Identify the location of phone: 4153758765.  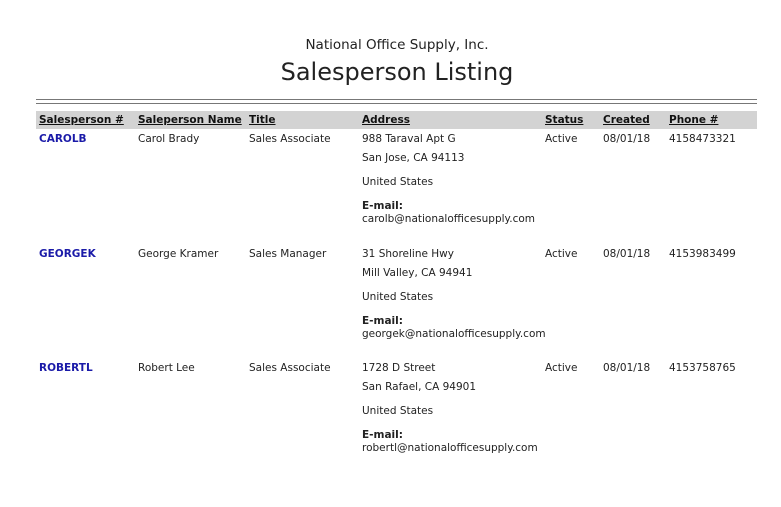
(702, 368).